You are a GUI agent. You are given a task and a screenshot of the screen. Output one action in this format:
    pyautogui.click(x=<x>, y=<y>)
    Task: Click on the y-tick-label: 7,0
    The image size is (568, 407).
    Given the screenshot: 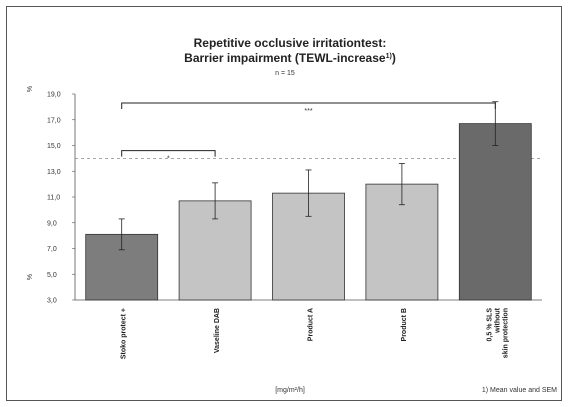 What is the action you would take?
    pyautogui.click(x=52, y=249)
    